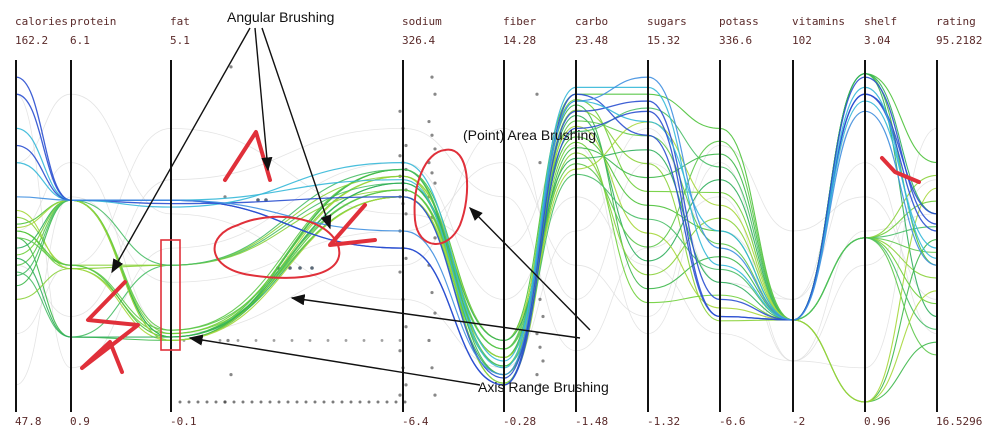 The width and height of the screenshot is (996, 441). What do you see at coordinates (519, 40) in the screenshot?
I see `axis-max-fiber: 14.28` at bounding box center [519, 40].